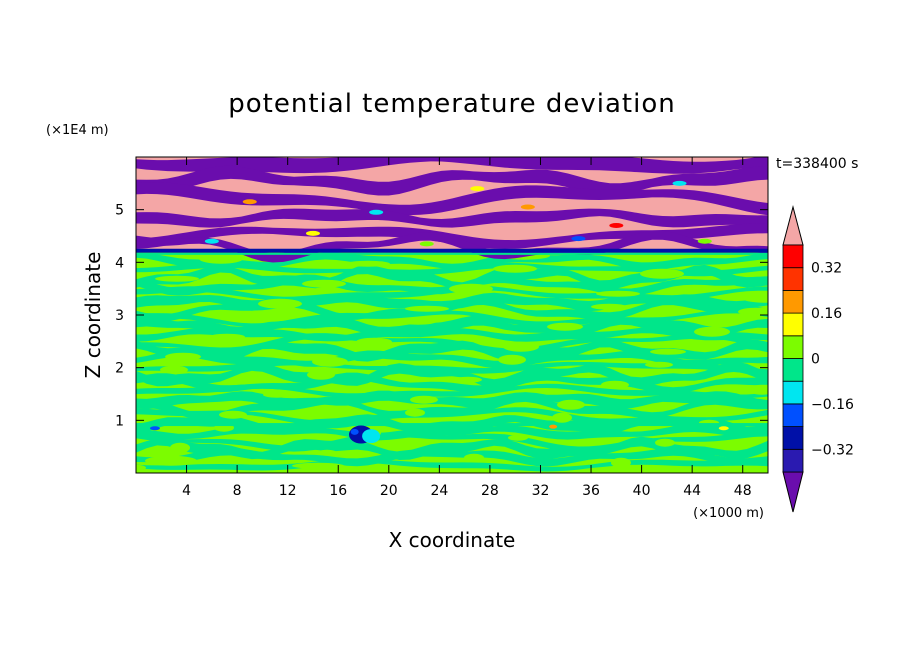 This screenshot has width=904, height=654. Describe the element at coordinates (743, 491) in the screenshot. I see `x-tick-label: 48` at that location.